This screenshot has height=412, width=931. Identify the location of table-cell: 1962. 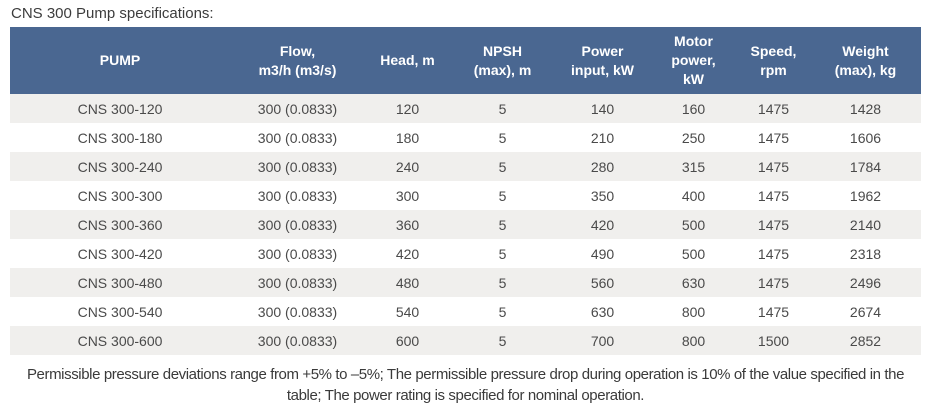
(865, 195).